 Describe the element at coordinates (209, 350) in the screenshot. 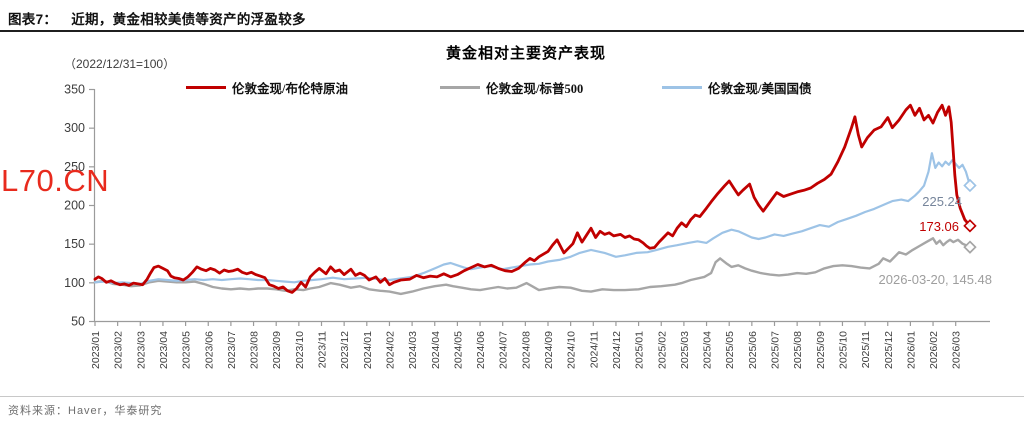

I see `x-axis-label: 2023/06` at that location.